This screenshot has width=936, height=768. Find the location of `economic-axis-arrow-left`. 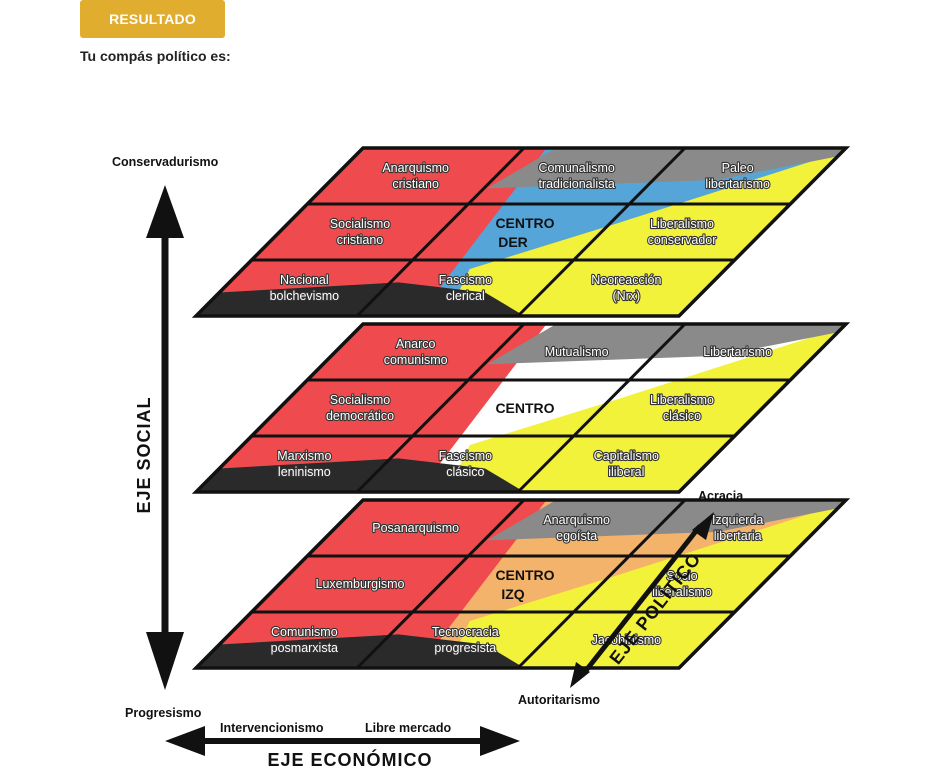

economic-axis-arrow-left is located at coordinates (185, 741).